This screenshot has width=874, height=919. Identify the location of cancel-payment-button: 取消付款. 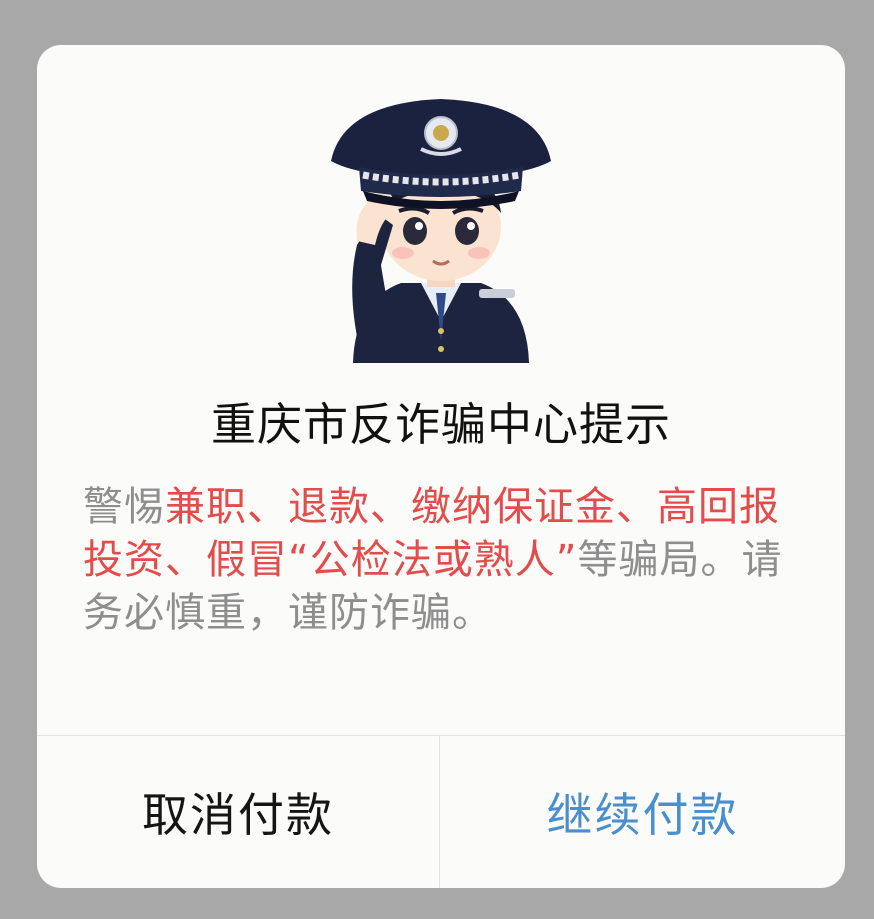
(238, 815).